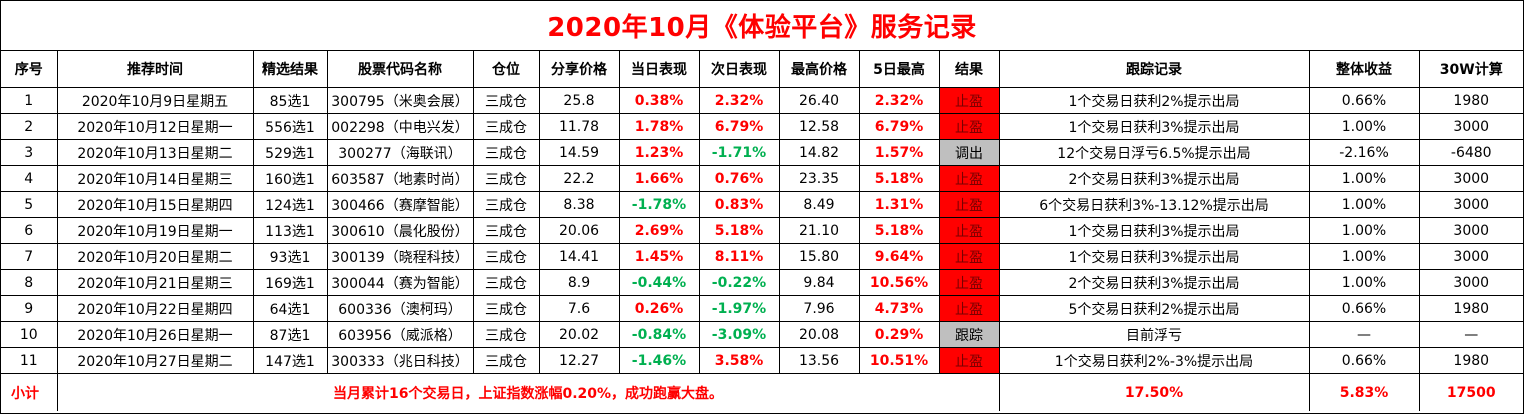 The image size is (1524, 414). What do you see at coordinates (899, 308) in the screenshot?
I see `cell-high5: 4.73%` at bounding box center [899, 308].